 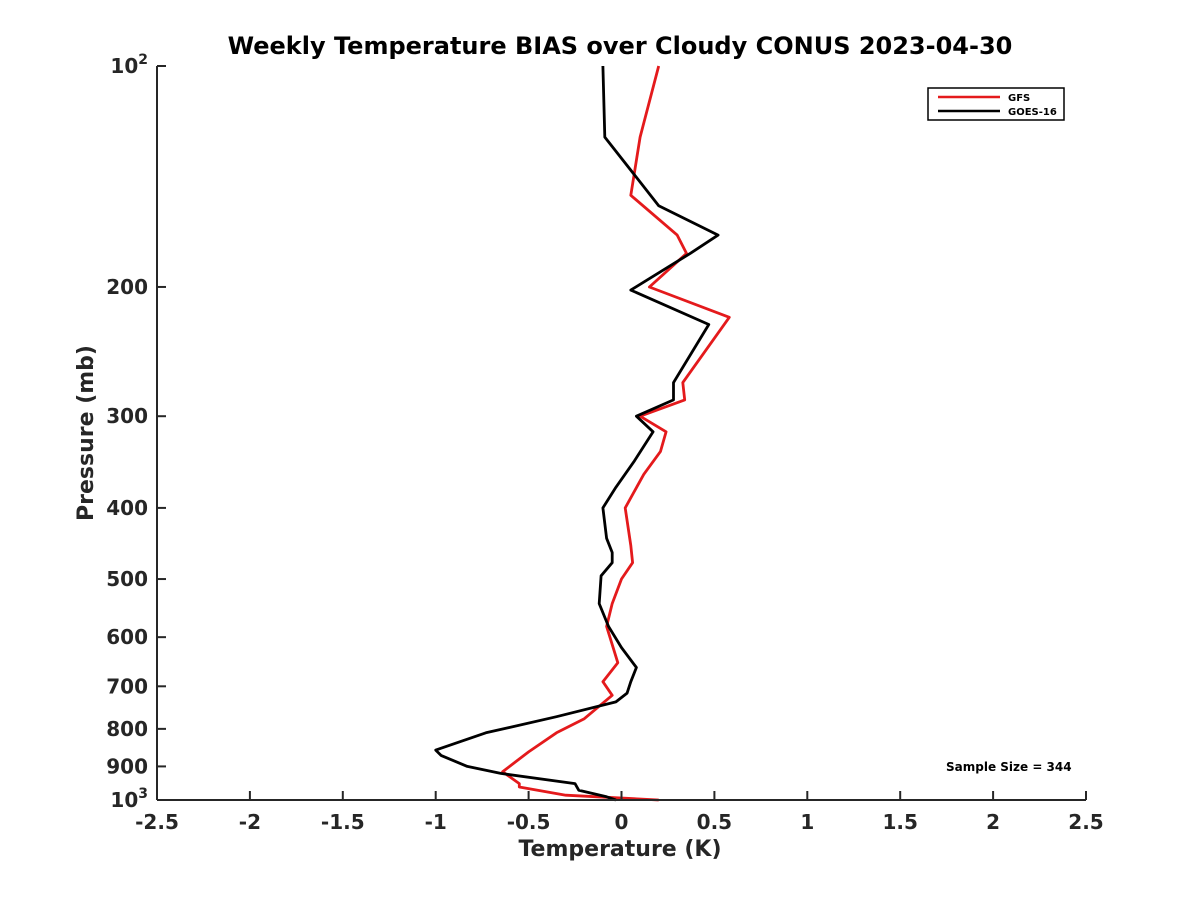 What do you see at coordinates (127, 686) in the screenshot?
I see `y-tick-label: 700` at bounding box center [127, 686].